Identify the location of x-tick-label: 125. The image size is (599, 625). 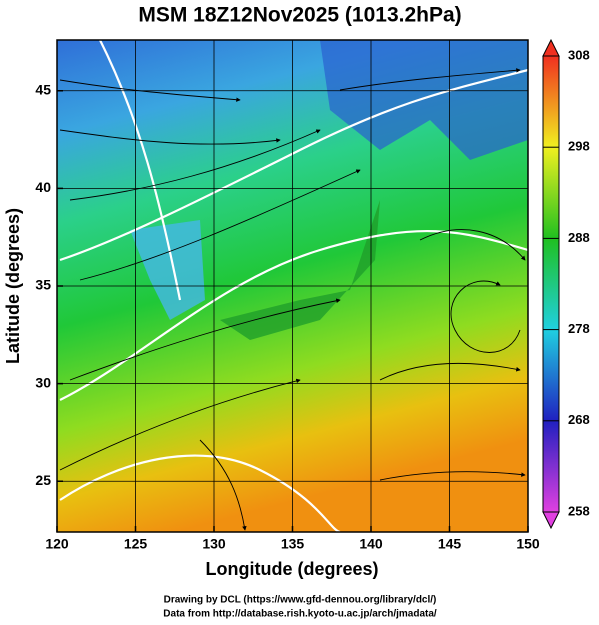
(136, 544).